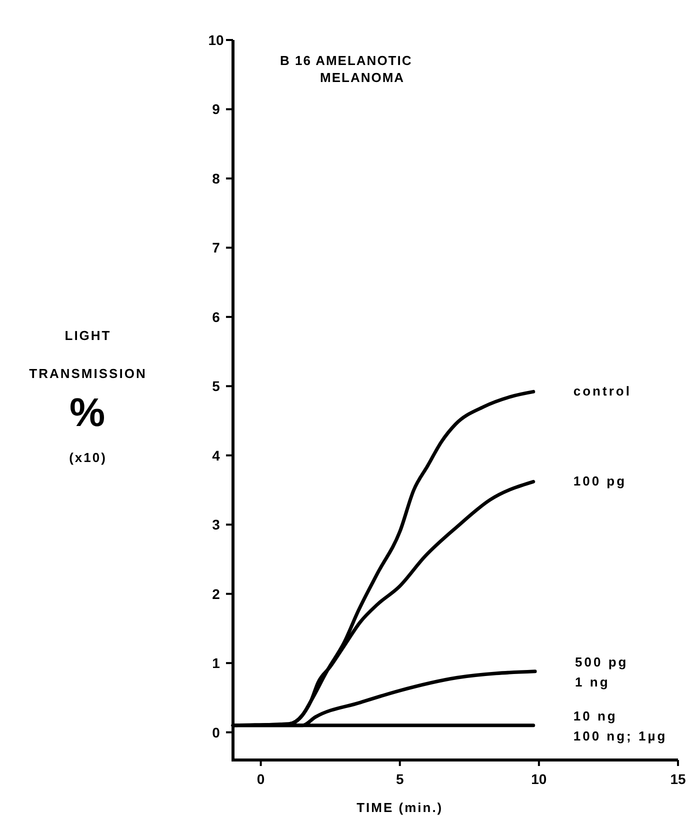  Describe the element at coordinates (216, 109) in the screenshot. I see `y-tick-label: 9` at that location.